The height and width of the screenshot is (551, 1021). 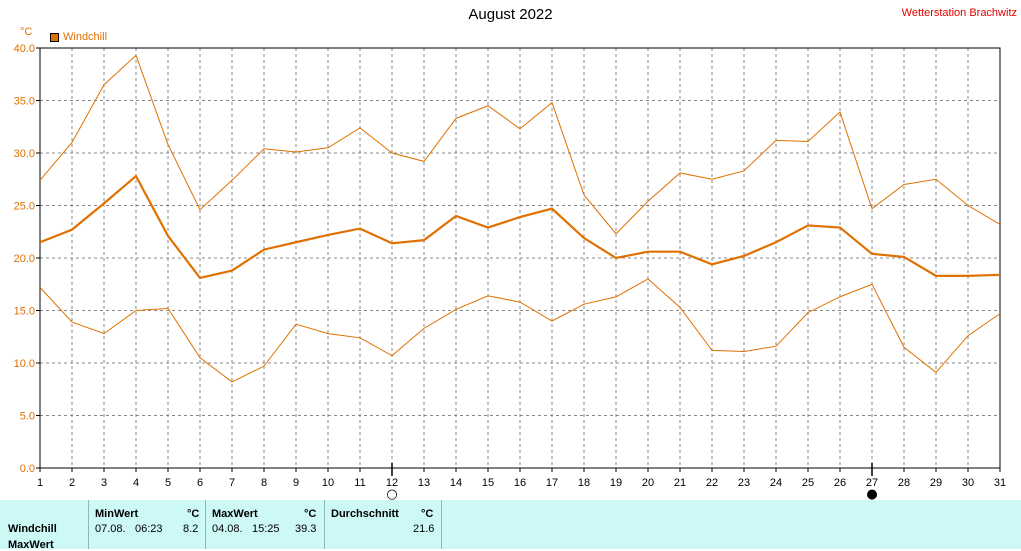 What do you see at coordinates (328, 483) in the screenshot?
I see `x-tick-label: 10` at bounding box center [328, 483].